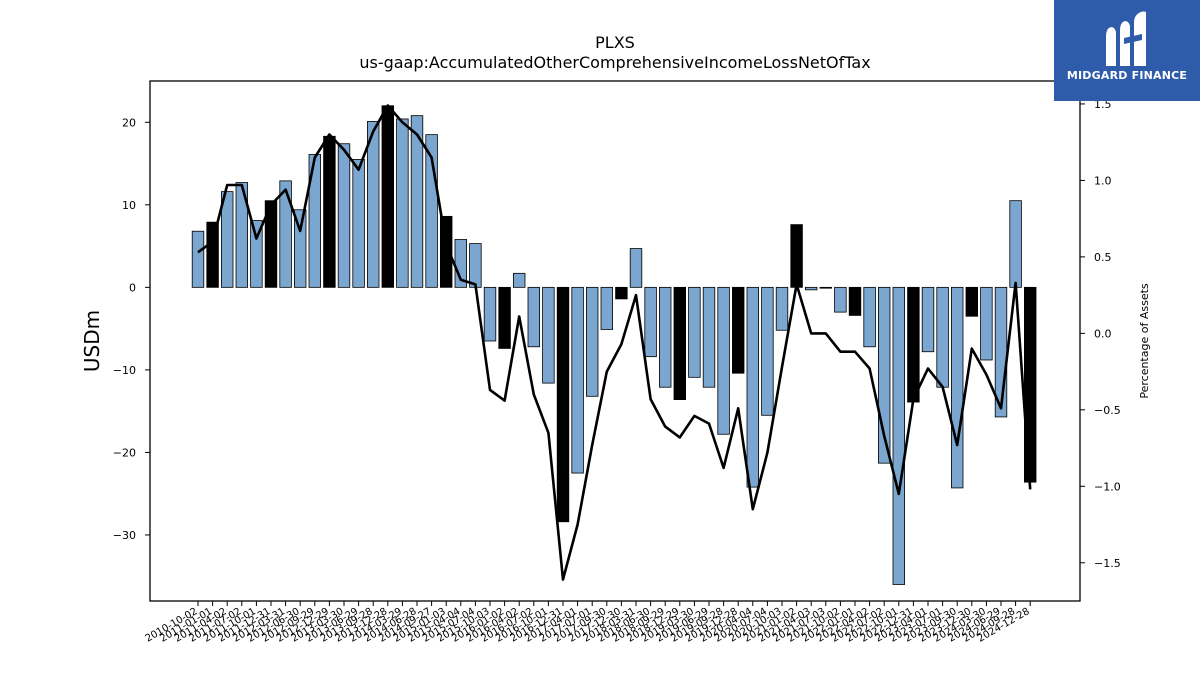 This screenshot has width=1200, height=675. What do you see at coordinates (129, 205) in the screenshot?
I see `y-tick-label-left: 10` at bounding box center [129, 205].